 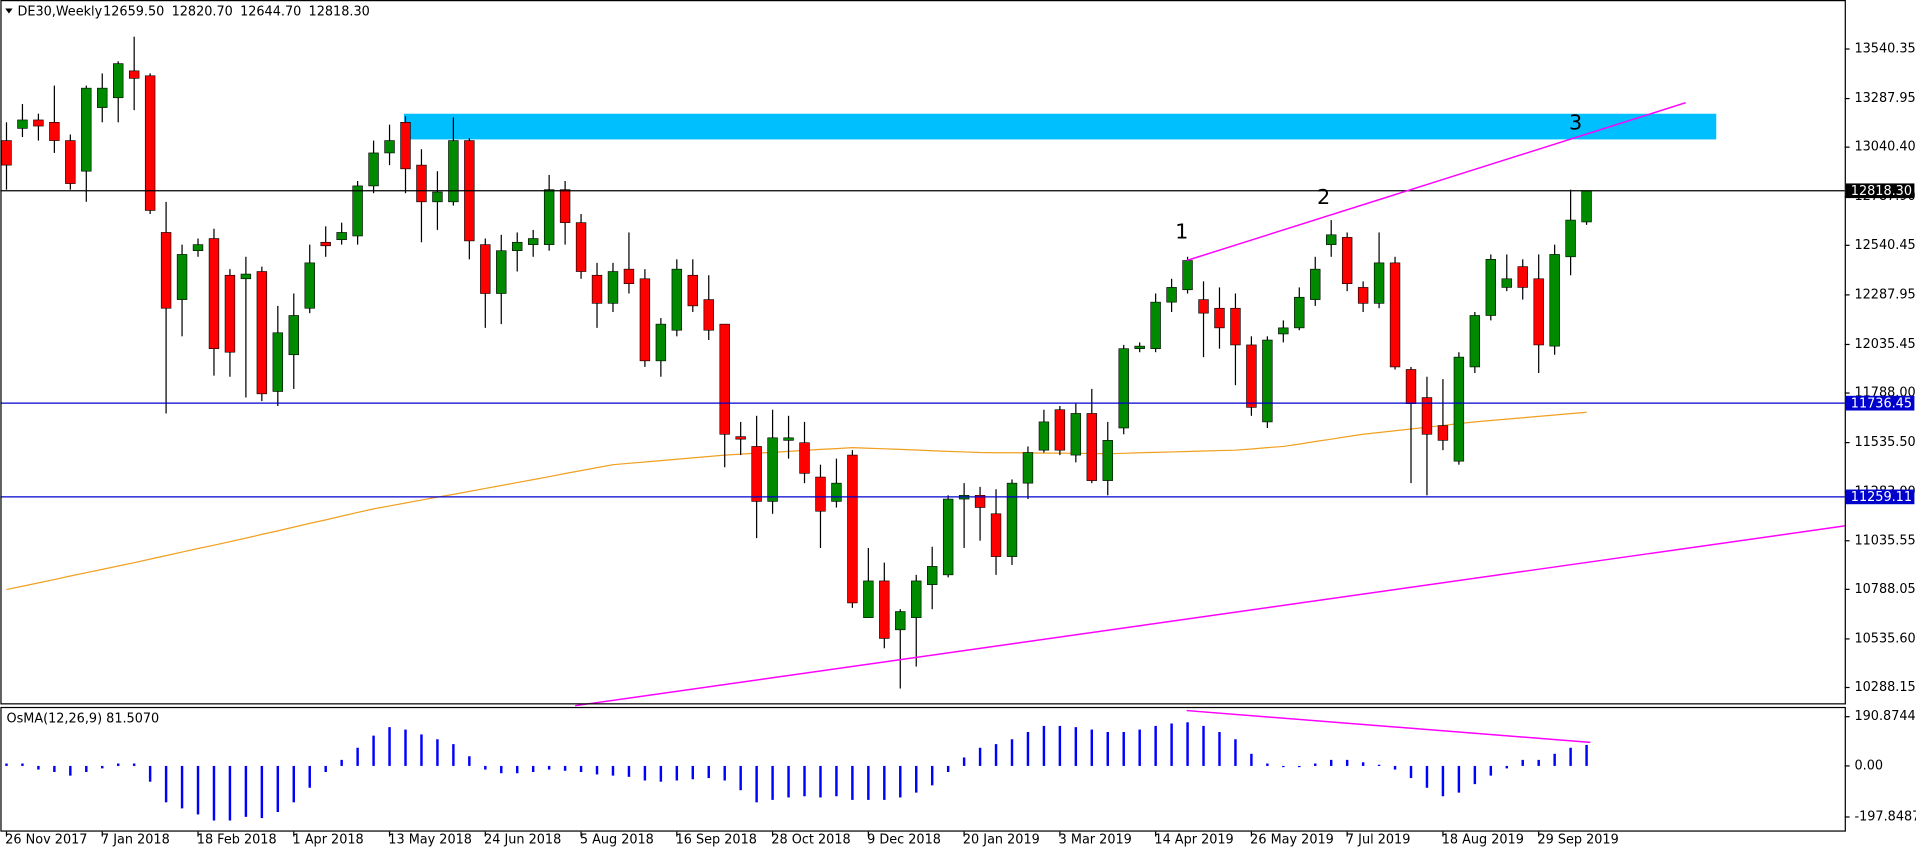 I want to click on x-tick-label: 3 Mar 2019, so click(x=1095, y=840).